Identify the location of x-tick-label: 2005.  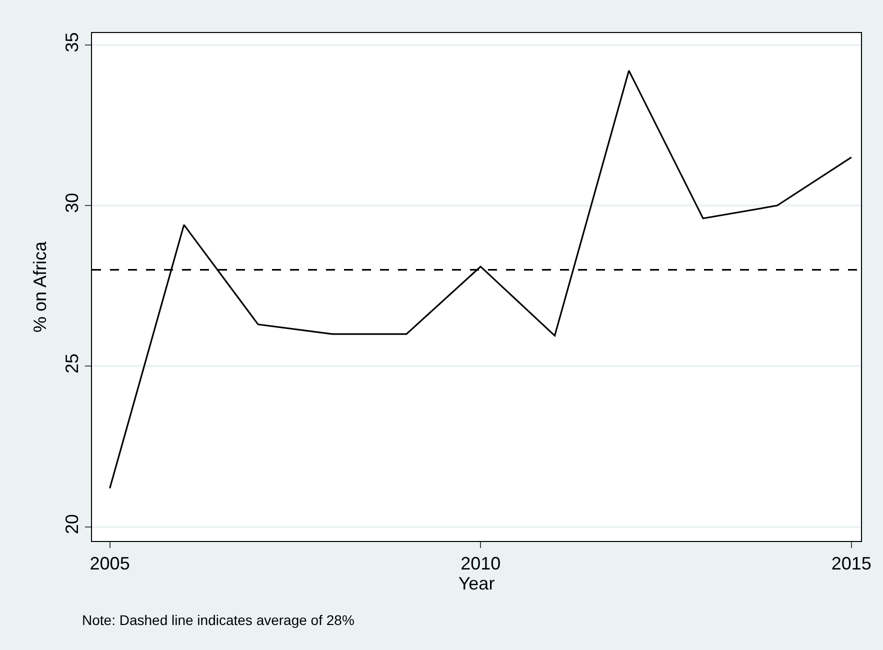
(110, 564).